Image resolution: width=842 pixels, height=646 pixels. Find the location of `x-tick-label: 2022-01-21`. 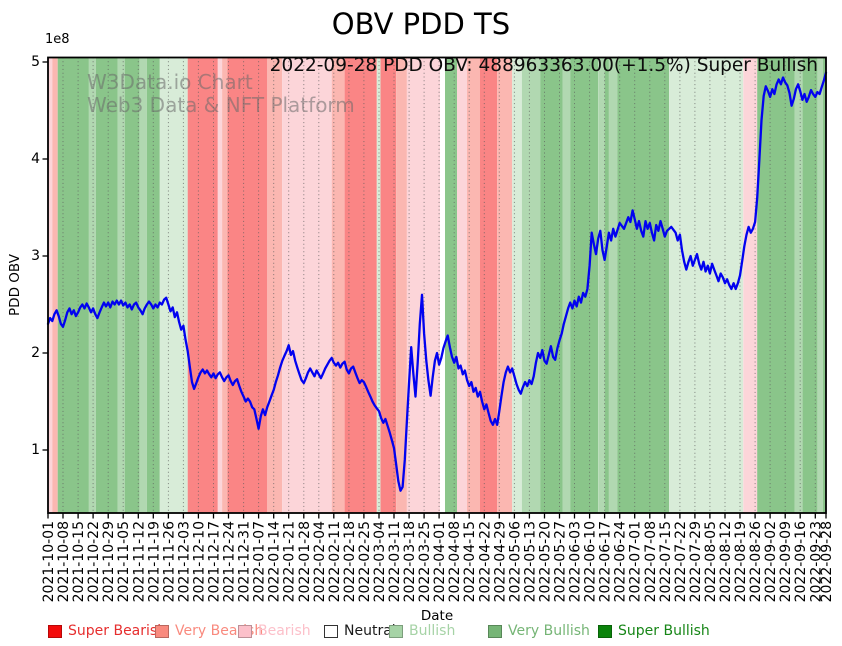

x-tick-label: 2022-01-21 is located at coordinates (290, 561).